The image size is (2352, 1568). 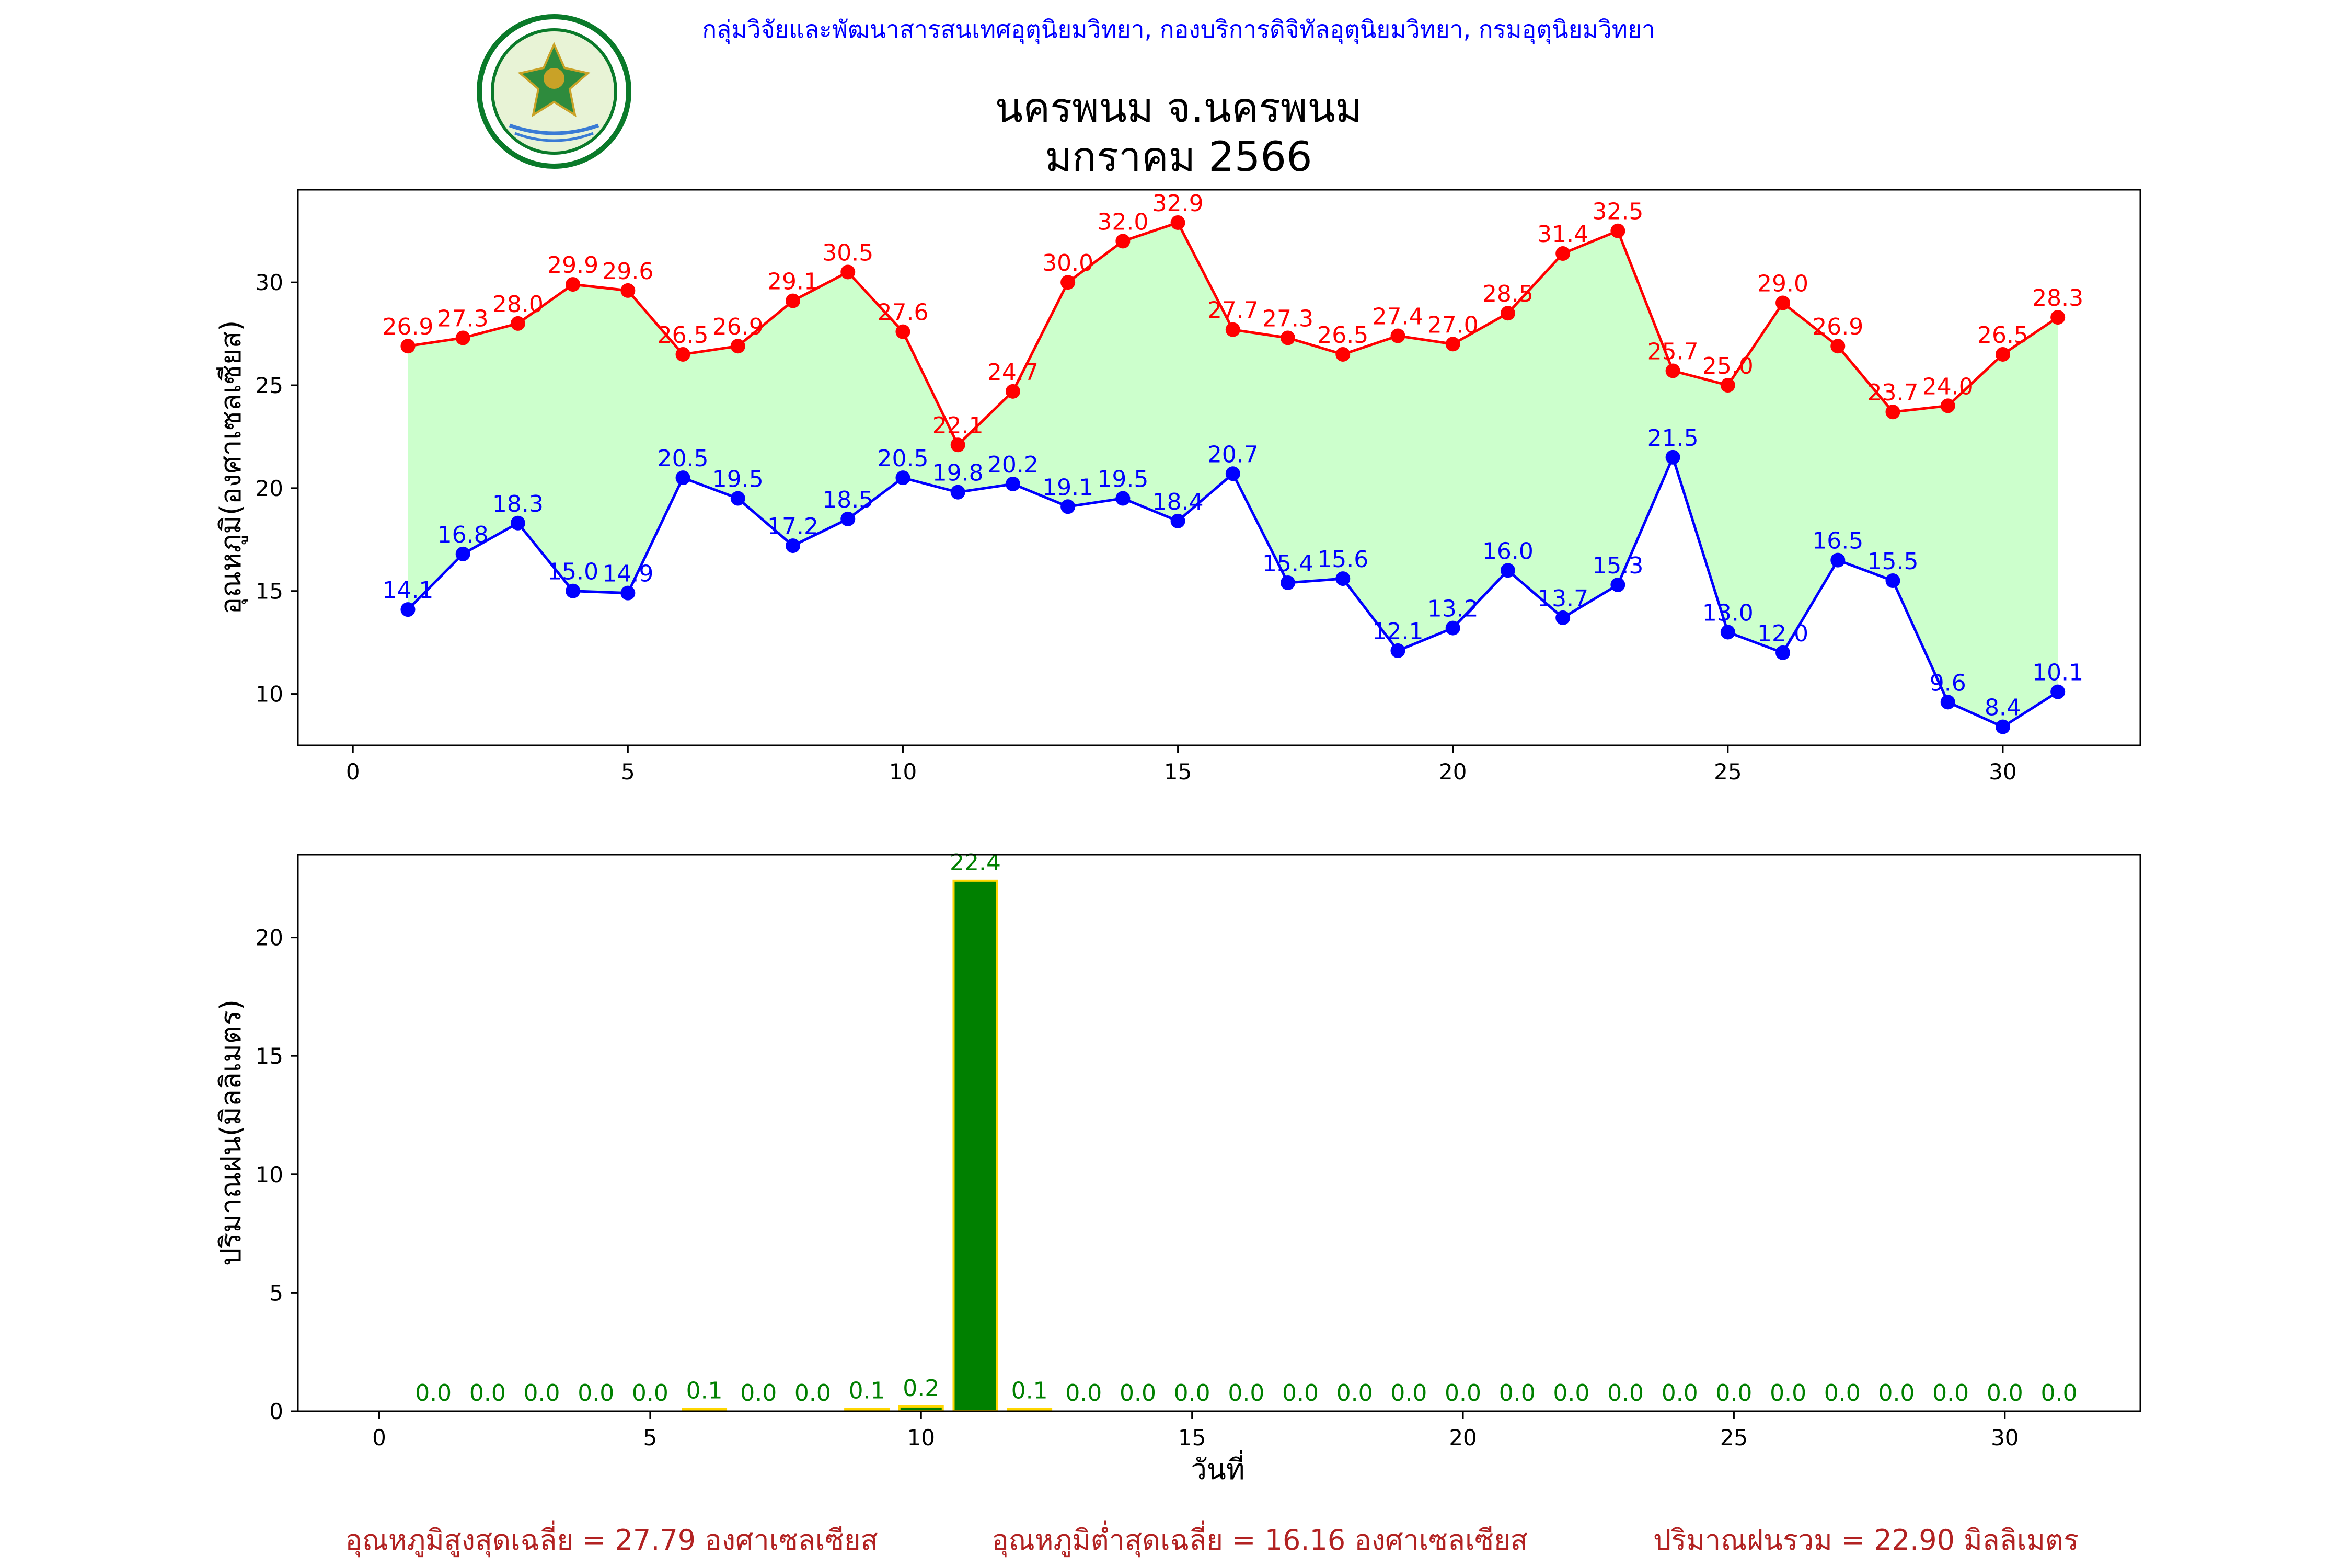 What do you see at coordinates (921, 1388) in the screenshot?
I see `rainfall-data-label: 0.2` at bounding box center [921, 1388].